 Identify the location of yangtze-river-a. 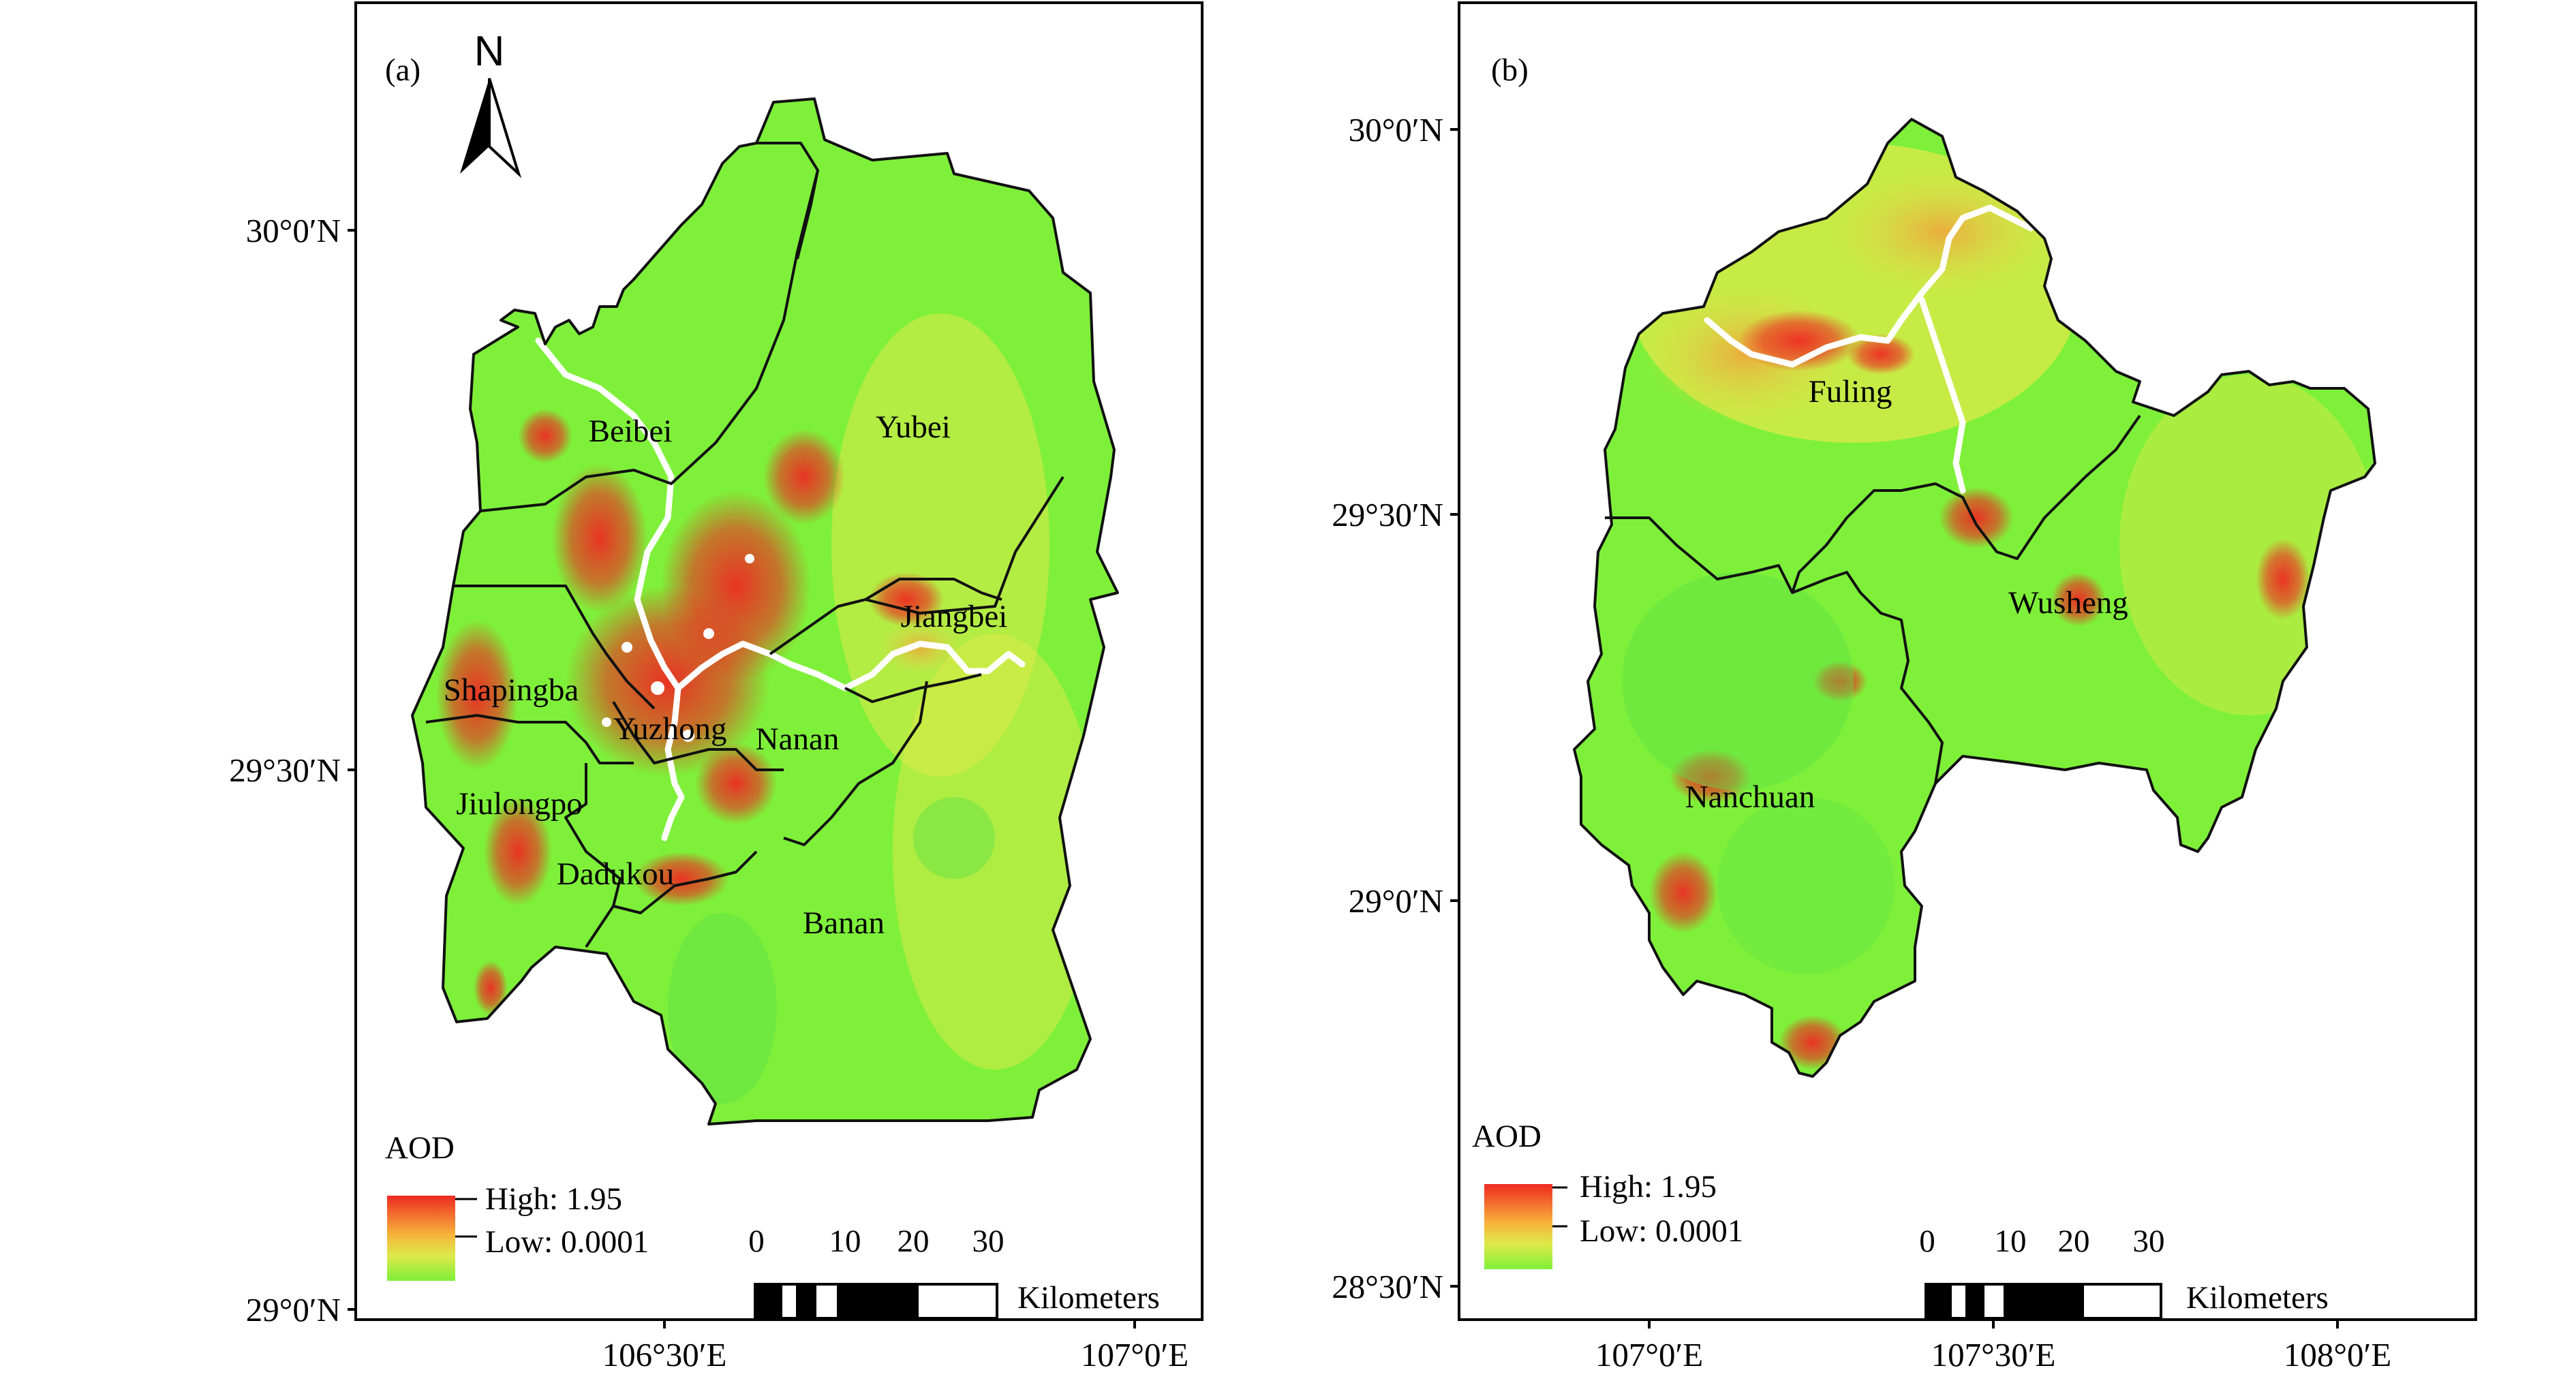
(780, 514).